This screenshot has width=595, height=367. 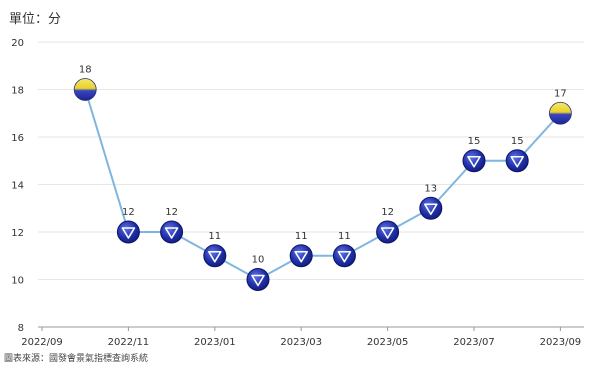 What do you see at coordinates (85, 70) in the screenshot?
I see `data-label: 18` at bounding box center [85, 70].